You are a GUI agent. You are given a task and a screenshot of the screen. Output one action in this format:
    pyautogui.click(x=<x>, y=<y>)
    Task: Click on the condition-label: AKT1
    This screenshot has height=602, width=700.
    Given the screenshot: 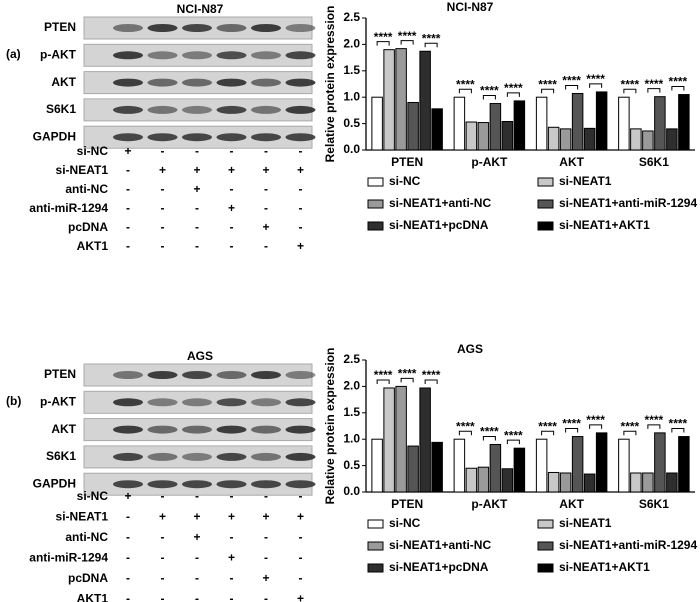 What is the action you would take?
    pyautogui.click(x=93, y=246)
    